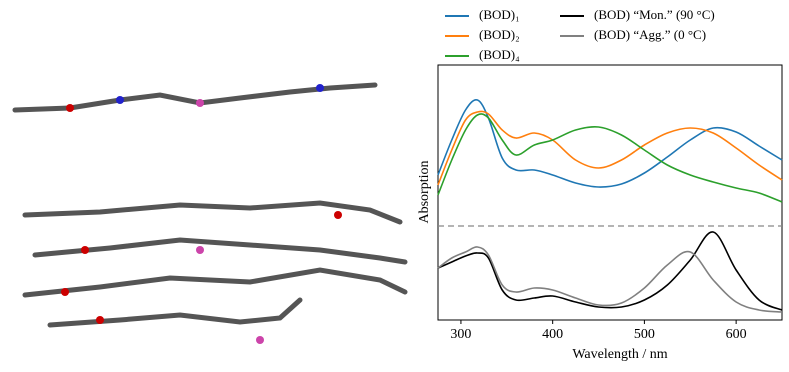 The width and height of the screenshot is (789, 372). I want to click on legend-label: (BOD) “Mon.” (90 °C), so click(654, 14).